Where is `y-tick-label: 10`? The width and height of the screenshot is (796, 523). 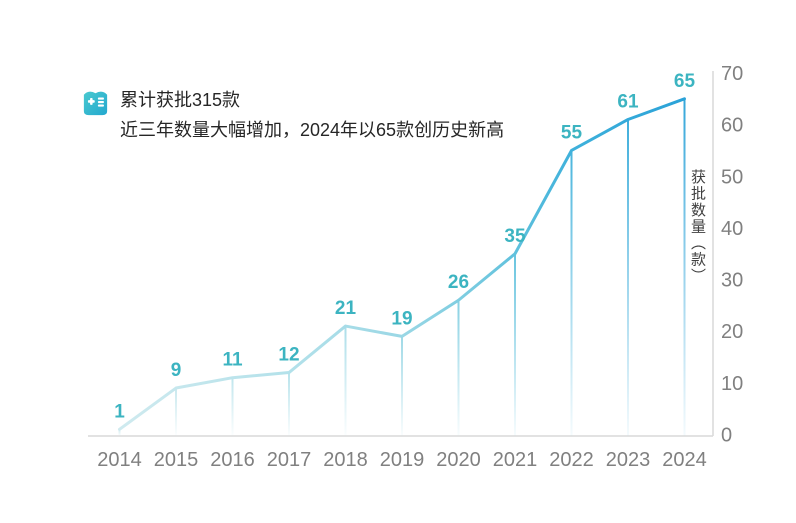
y-tick-label: 10 is located at coordinates (732, 384).